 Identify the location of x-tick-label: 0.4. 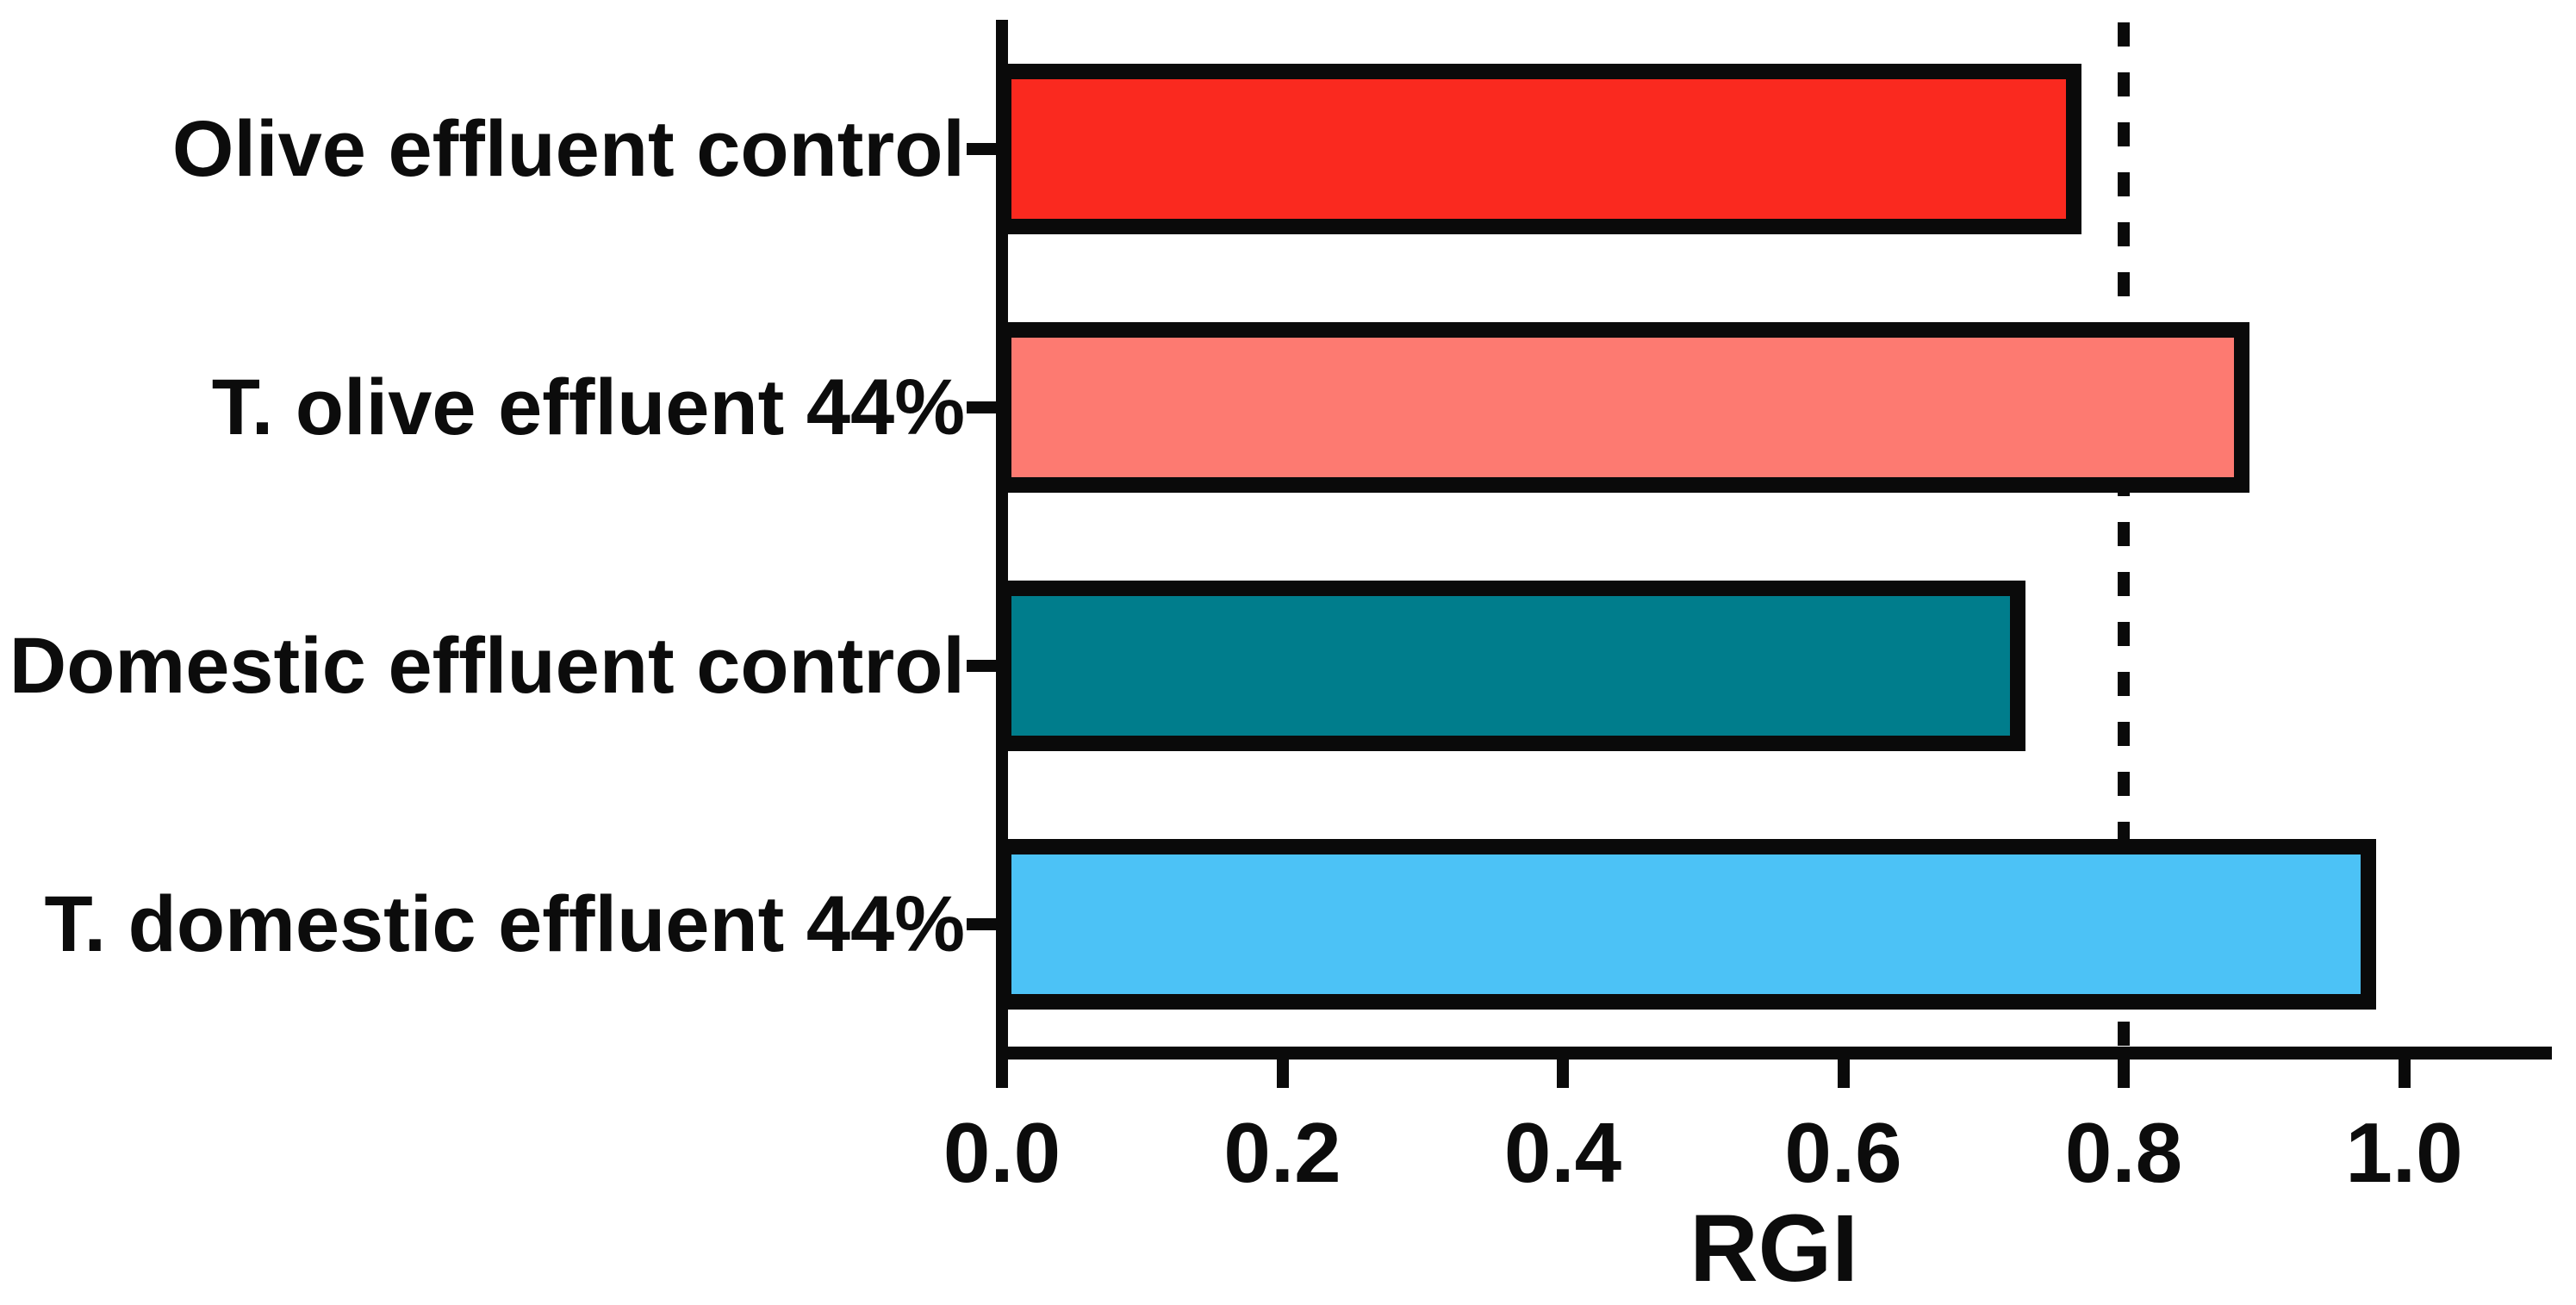
(1563, 1152).